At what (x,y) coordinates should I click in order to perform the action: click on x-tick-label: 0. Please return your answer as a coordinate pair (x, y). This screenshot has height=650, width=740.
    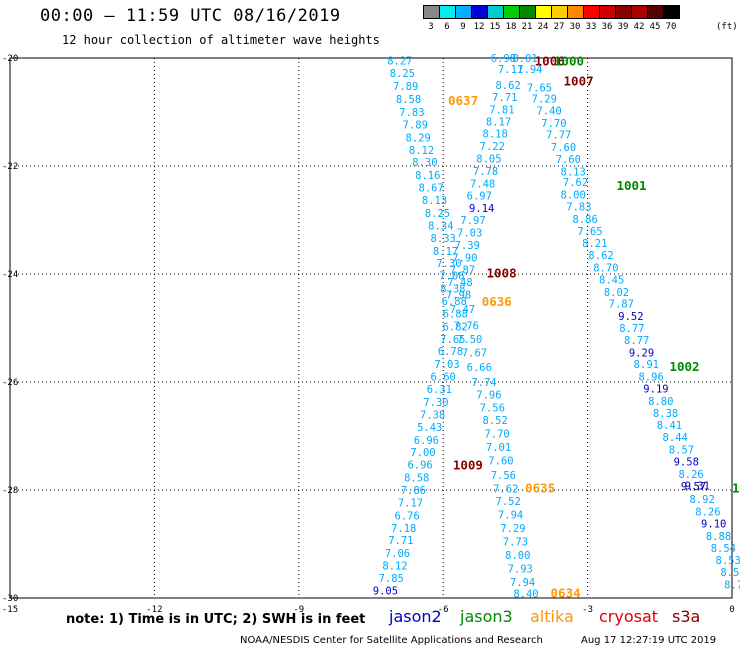
    Looking at the image, I should click on (731, 610).